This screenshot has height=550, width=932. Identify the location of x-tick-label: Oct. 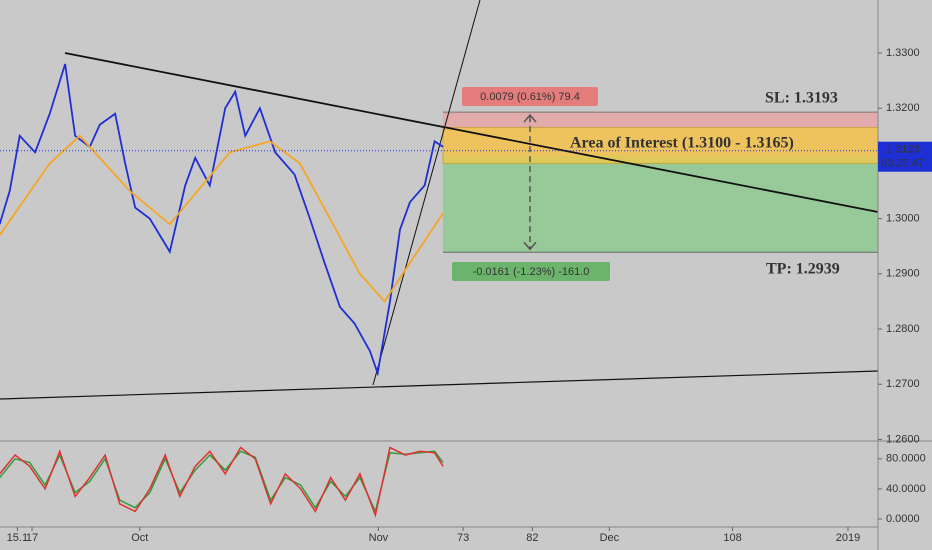
(139, 538).